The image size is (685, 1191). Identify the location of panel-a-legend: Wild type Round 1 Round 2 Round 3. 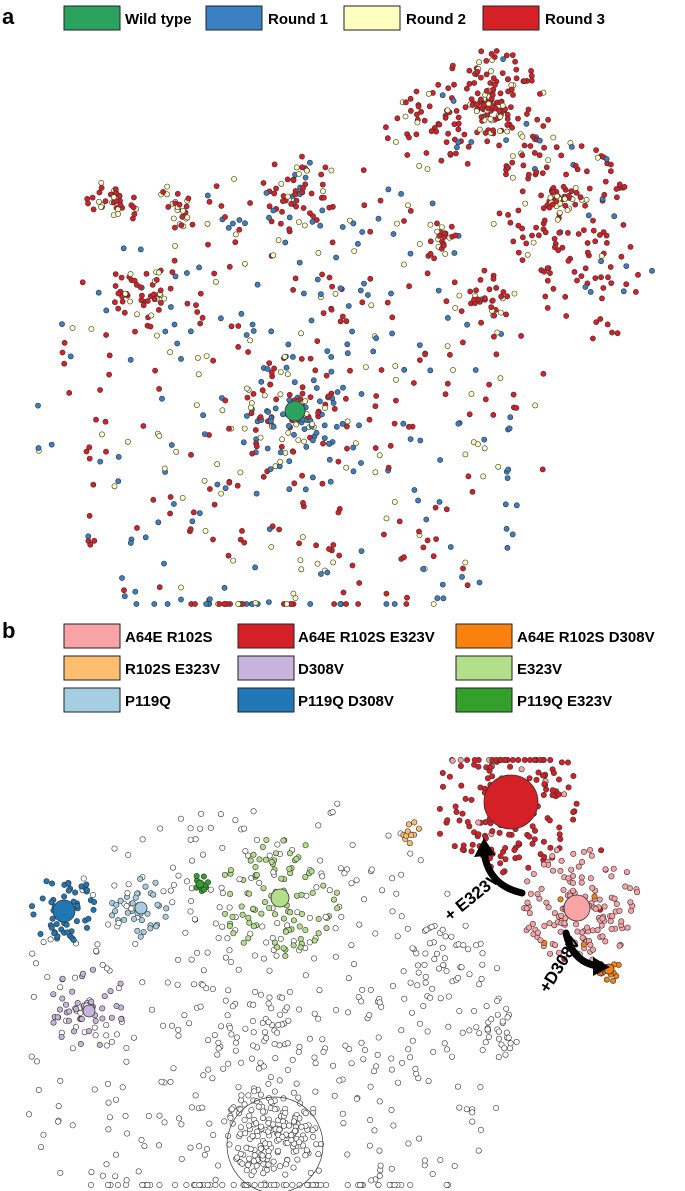
(334, 18).